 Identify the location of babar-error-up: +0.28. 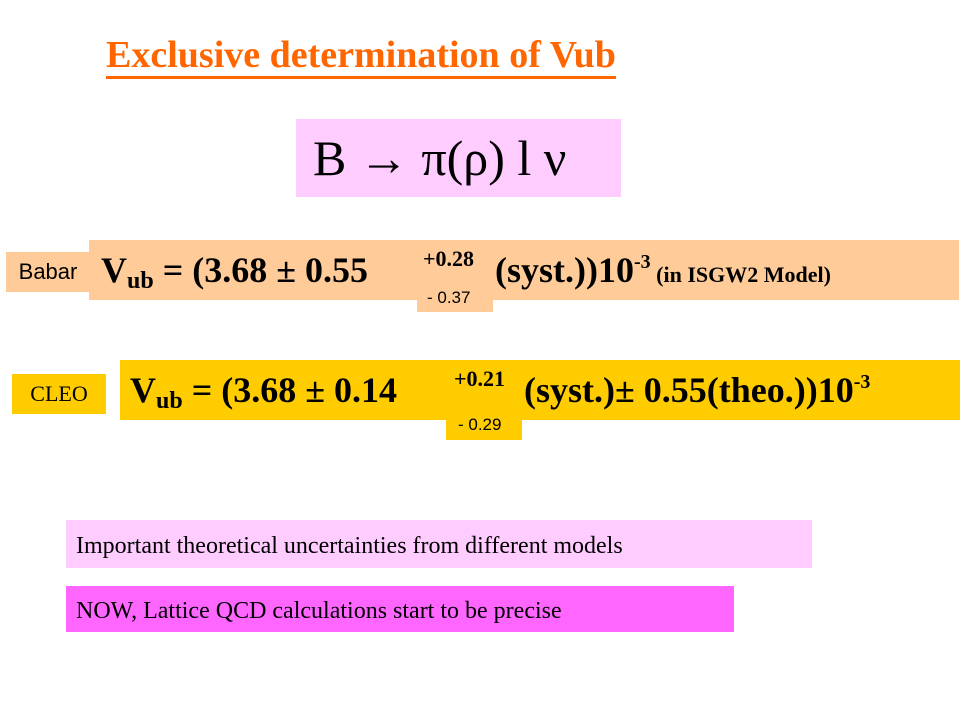
(449, 258).